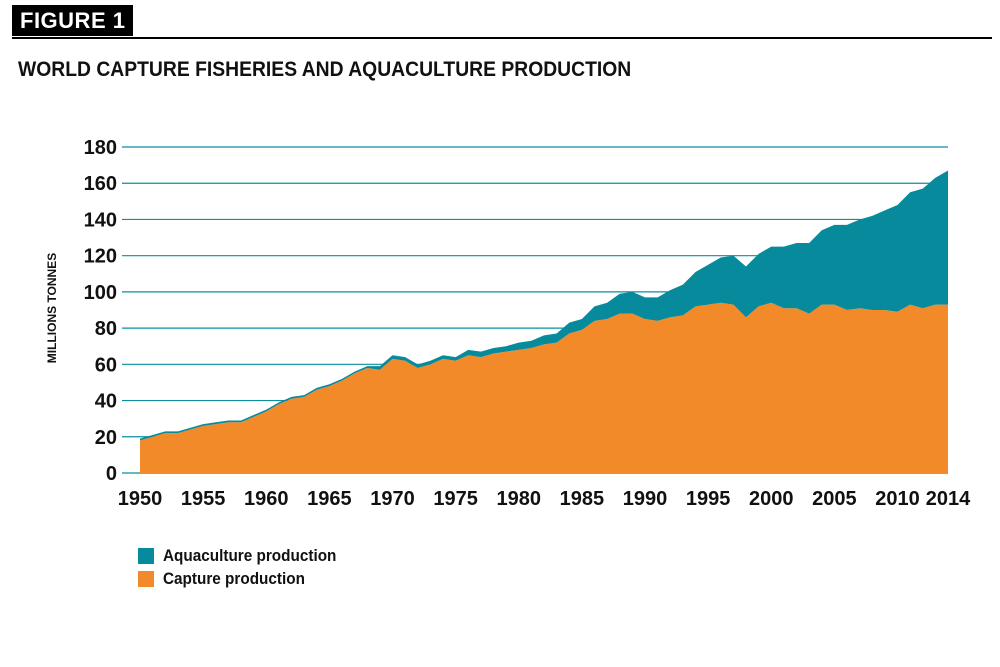 This screenshot has height=667, width=1000. What do you see at coordinates (645, 499) in the screenshot?
I see `x-tick-label: 1990` at bounding box center [645, 499].